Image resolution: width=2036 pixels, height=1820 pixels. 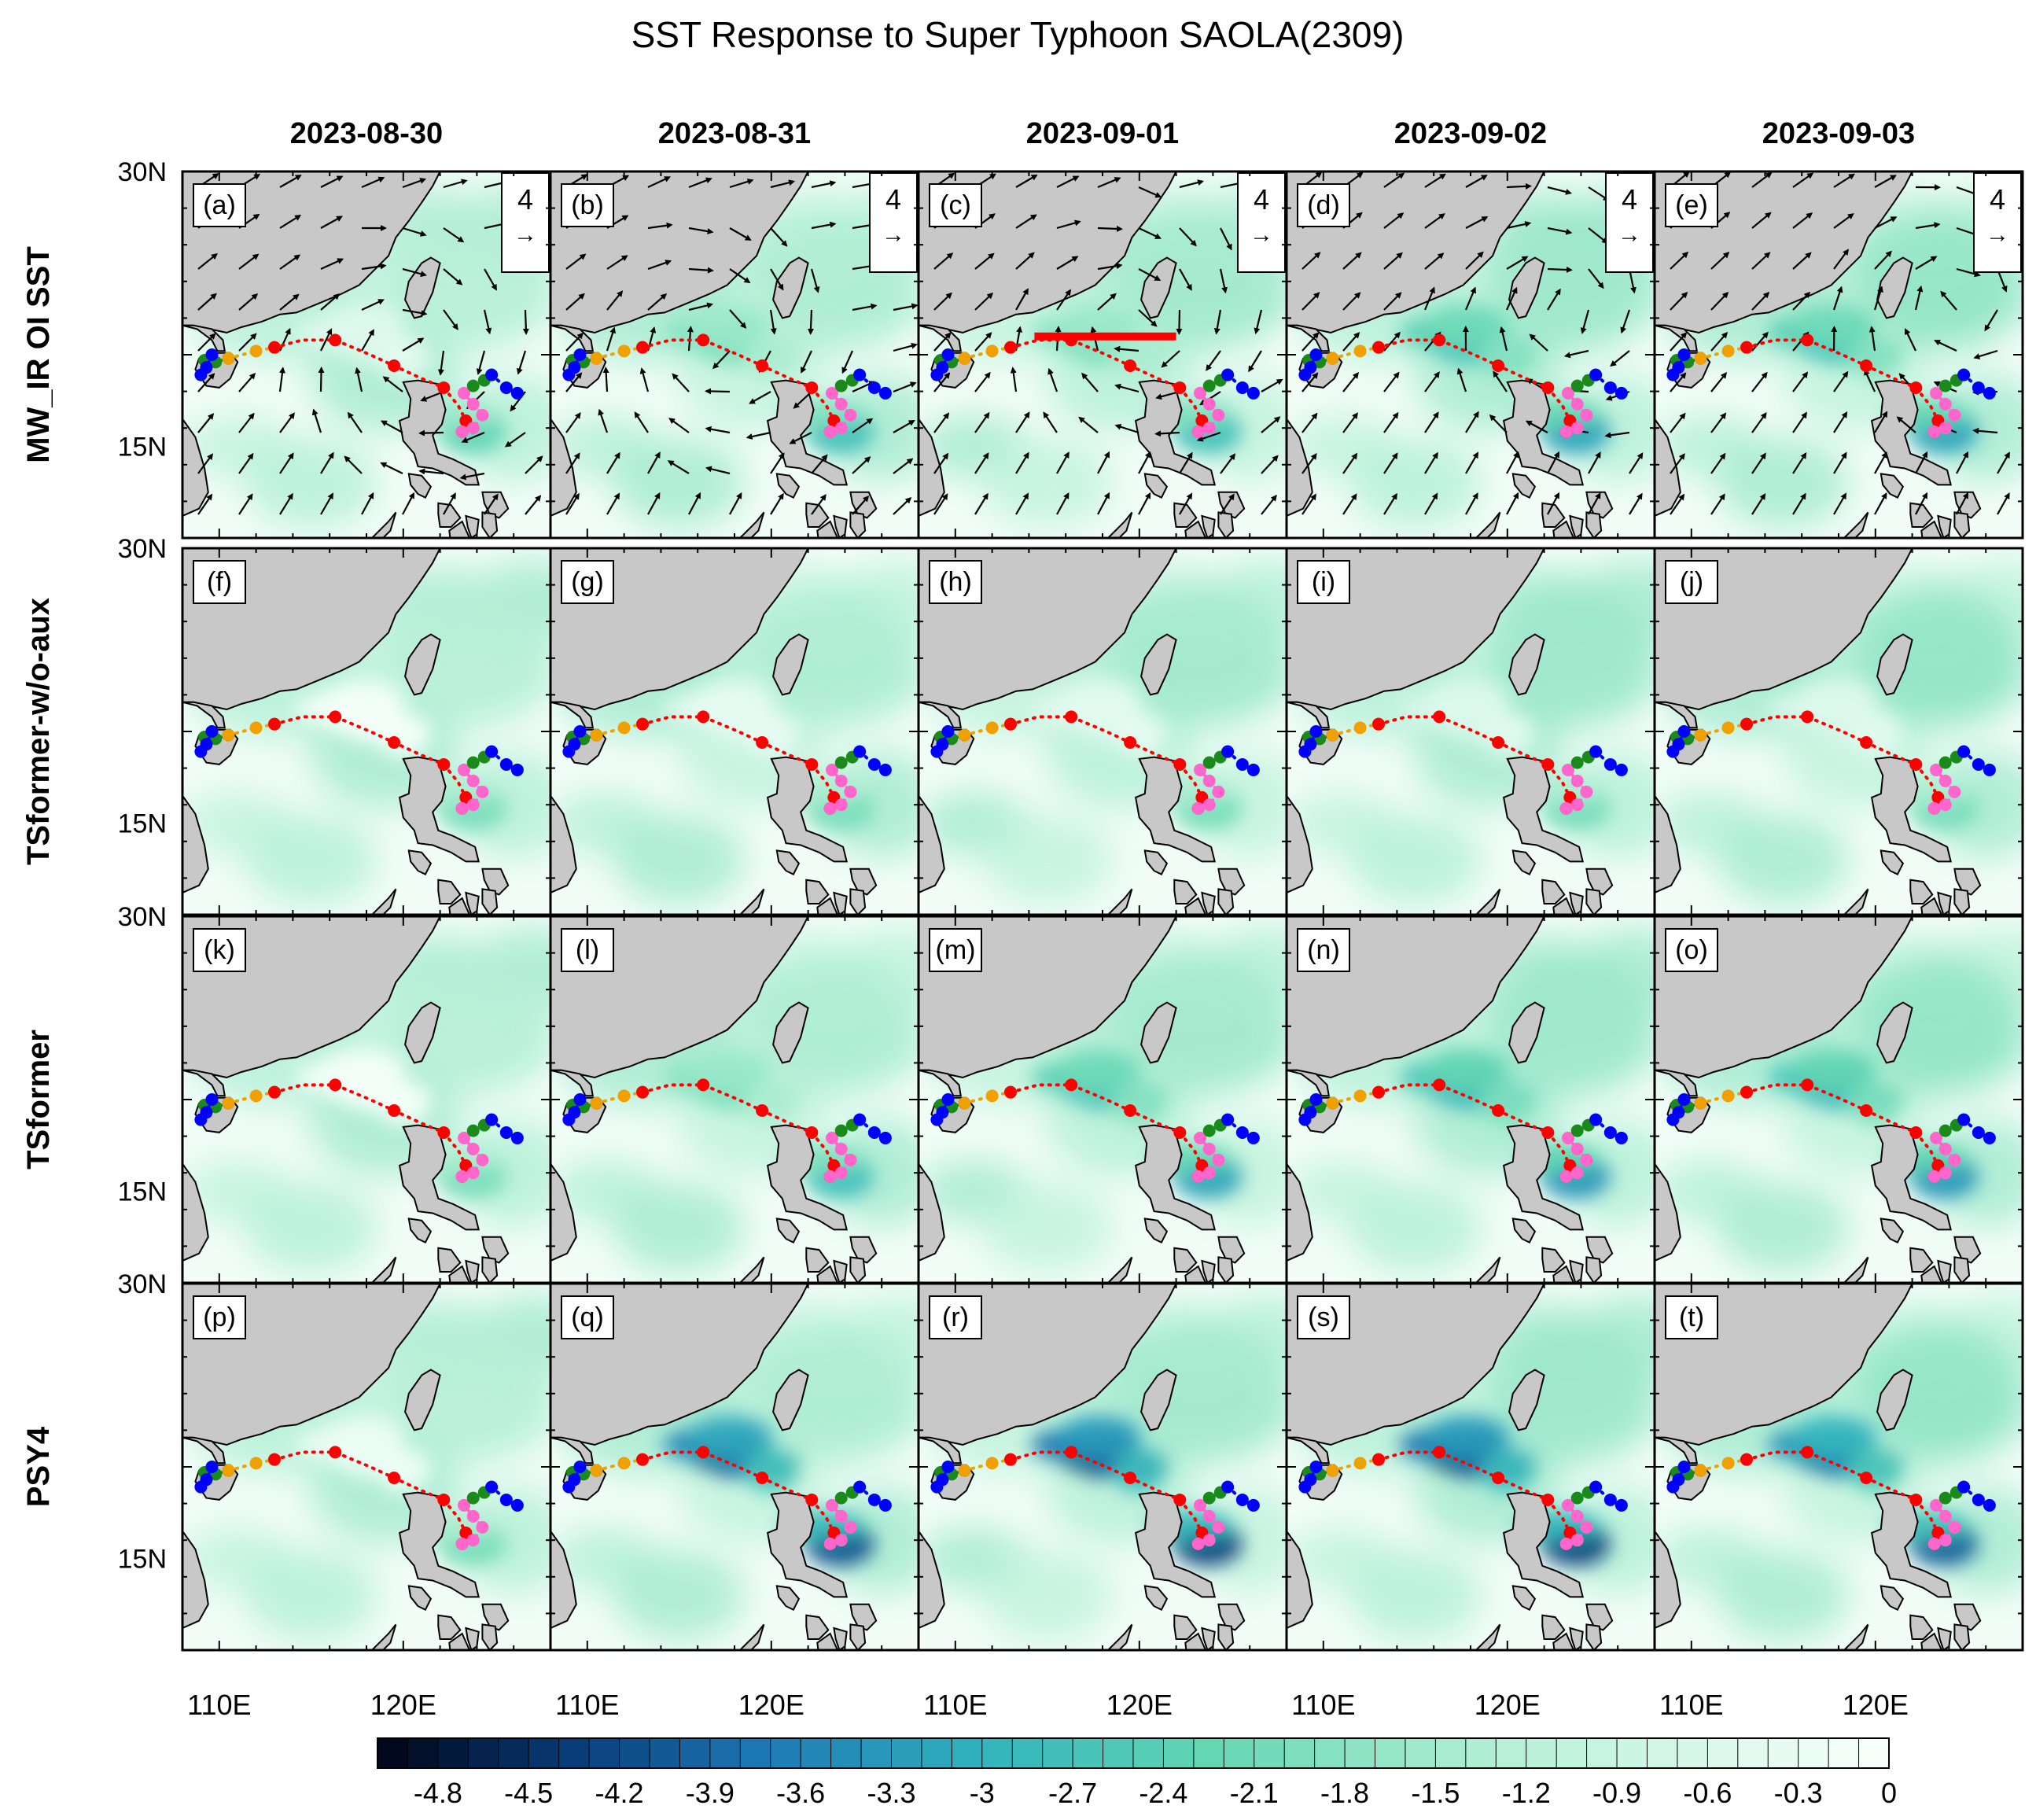 I want to click on panel-label: (t), so click(x=1691, y=1317).